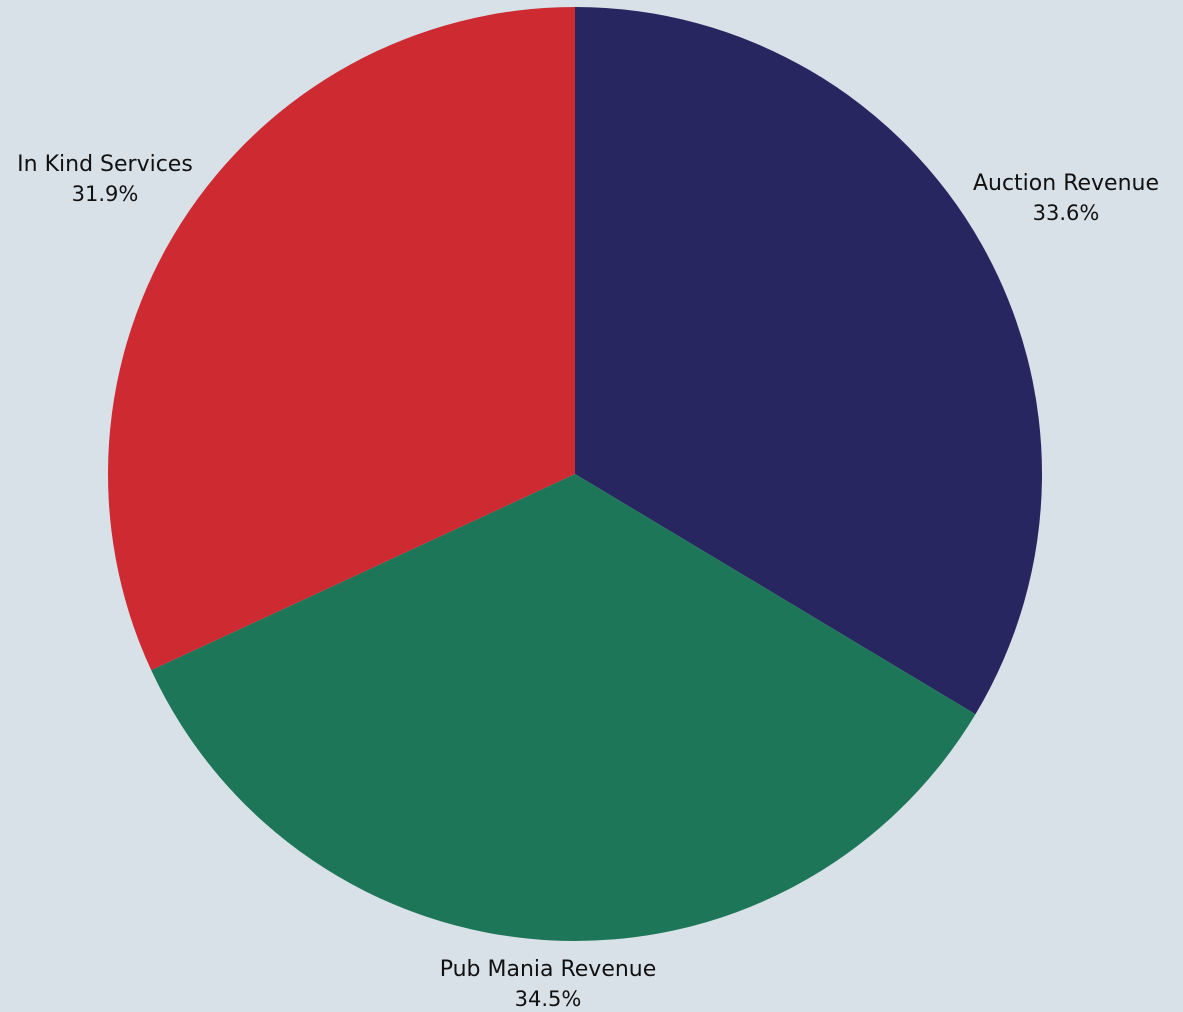 The width and height of the screenshot is (1183, 1012). I want to click on slice-label: Pub Mania Revenue, so click(548, 969).